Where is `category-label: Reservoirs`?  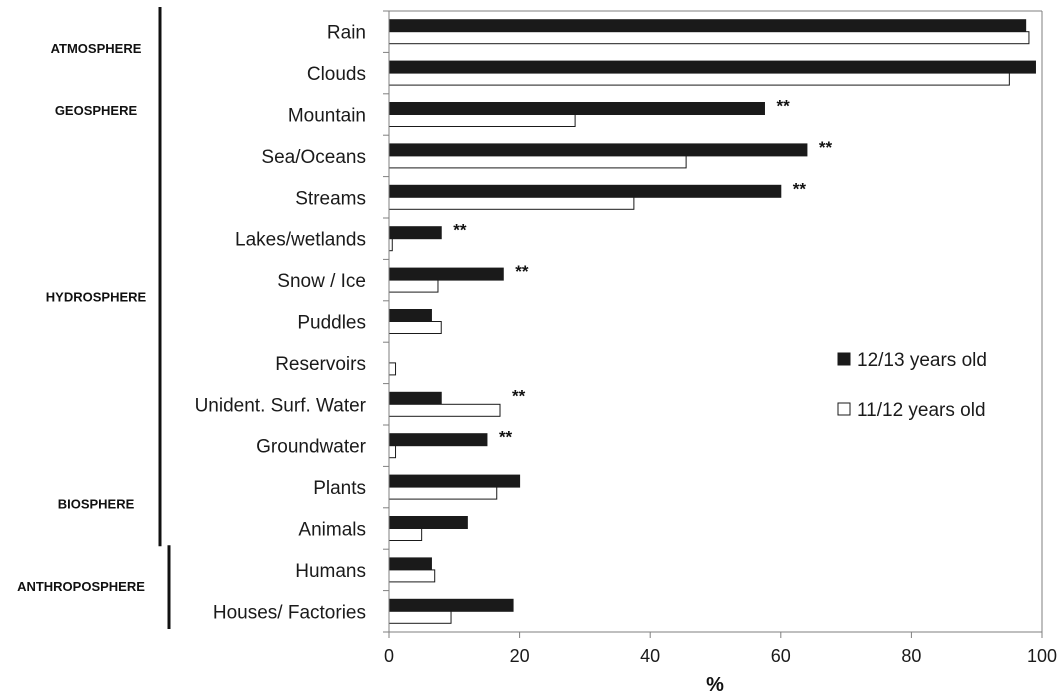
category-label: Reservoirs is located at coordinates (320, 364).